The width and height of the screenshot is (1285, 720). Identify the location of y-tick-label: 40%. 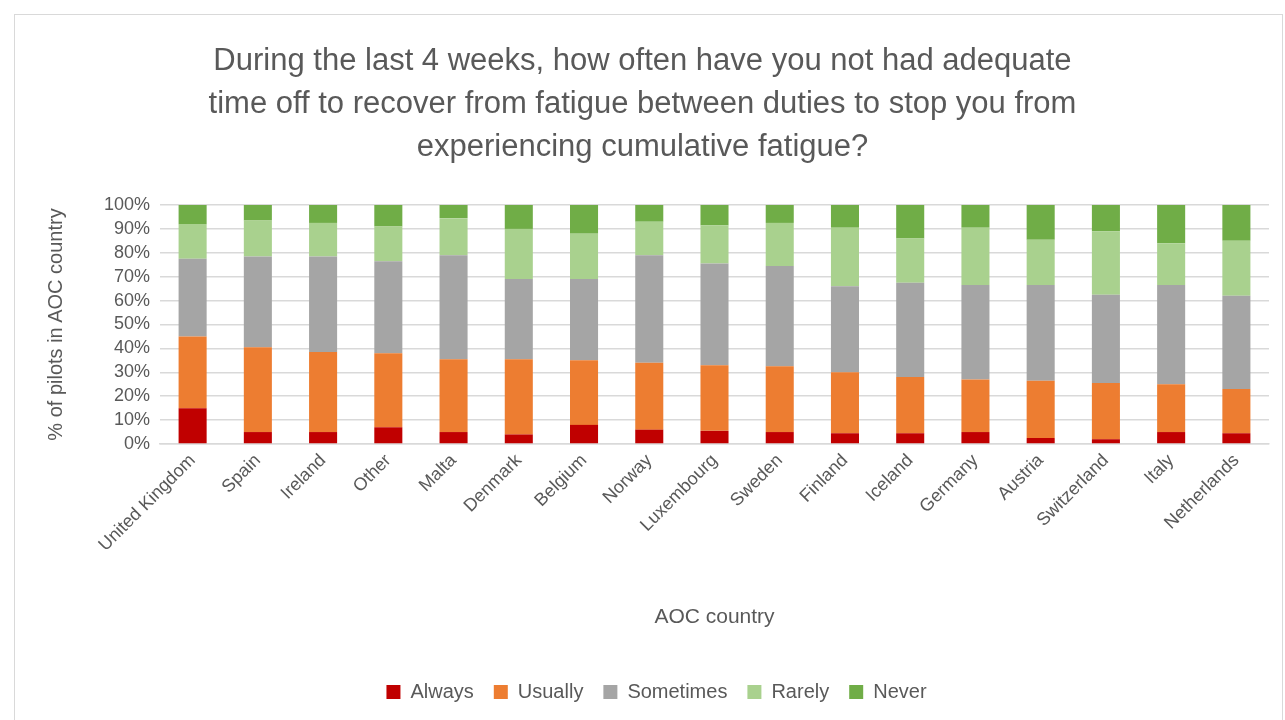
(131, 347).